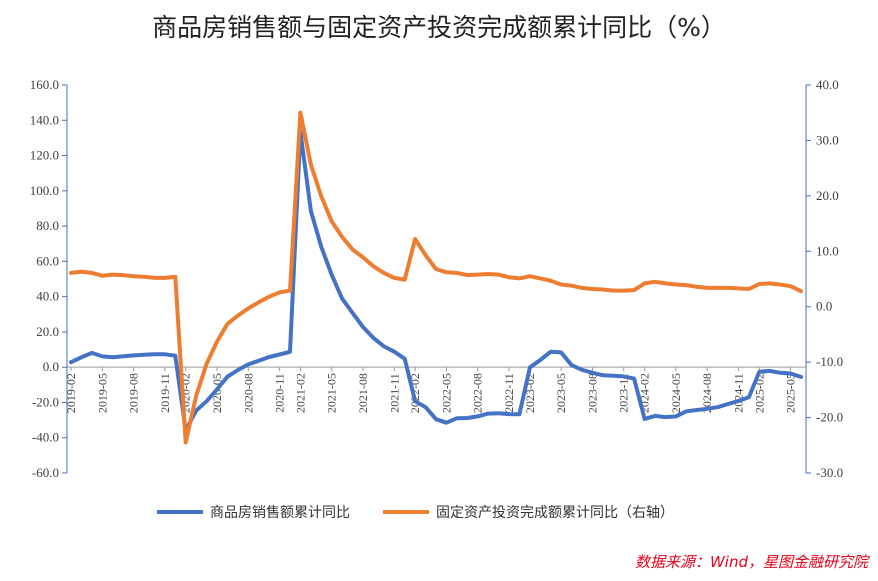  I want to click on x-tick-label: 2024-08, so click(707, 393).